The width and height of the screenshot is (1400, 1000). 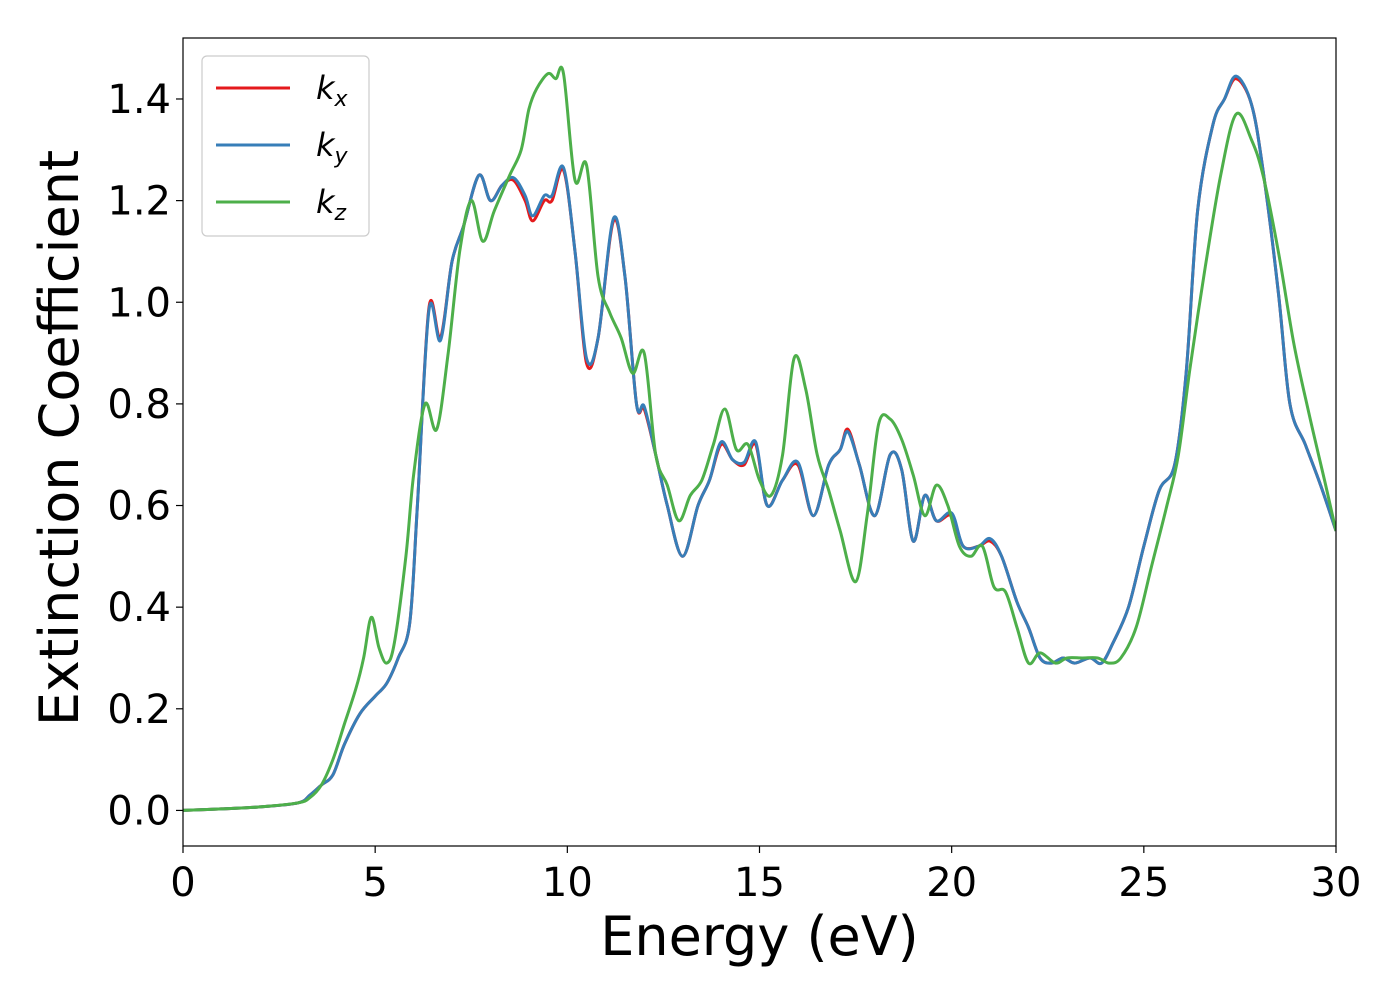 What do you see at coordinates (59, 438) in the screenshot?
I see `y-axis-label: Extinction Coefficient` at bounding box center [59, 438].